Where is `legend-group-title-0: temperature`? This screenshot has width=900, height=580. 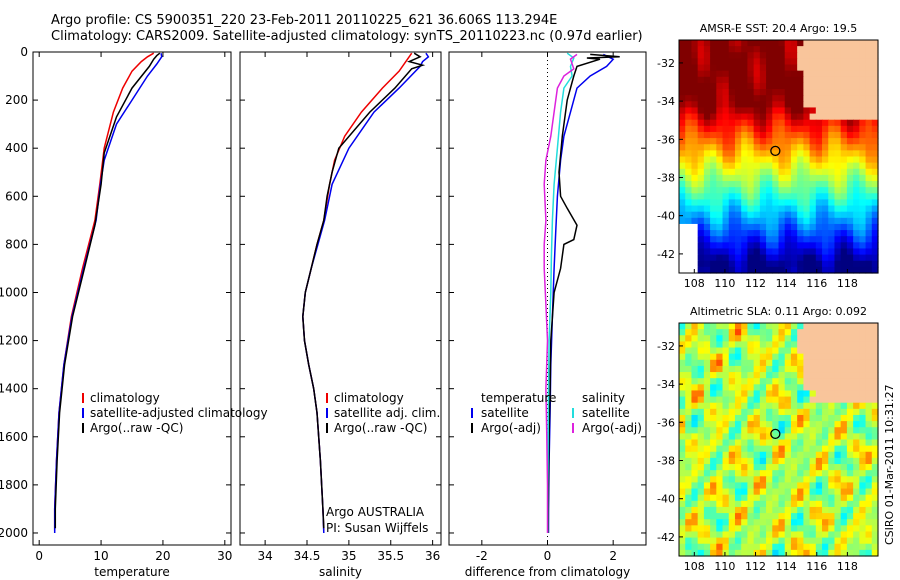 legend-group-title-0: temperature is located at coordinates (518, 398).